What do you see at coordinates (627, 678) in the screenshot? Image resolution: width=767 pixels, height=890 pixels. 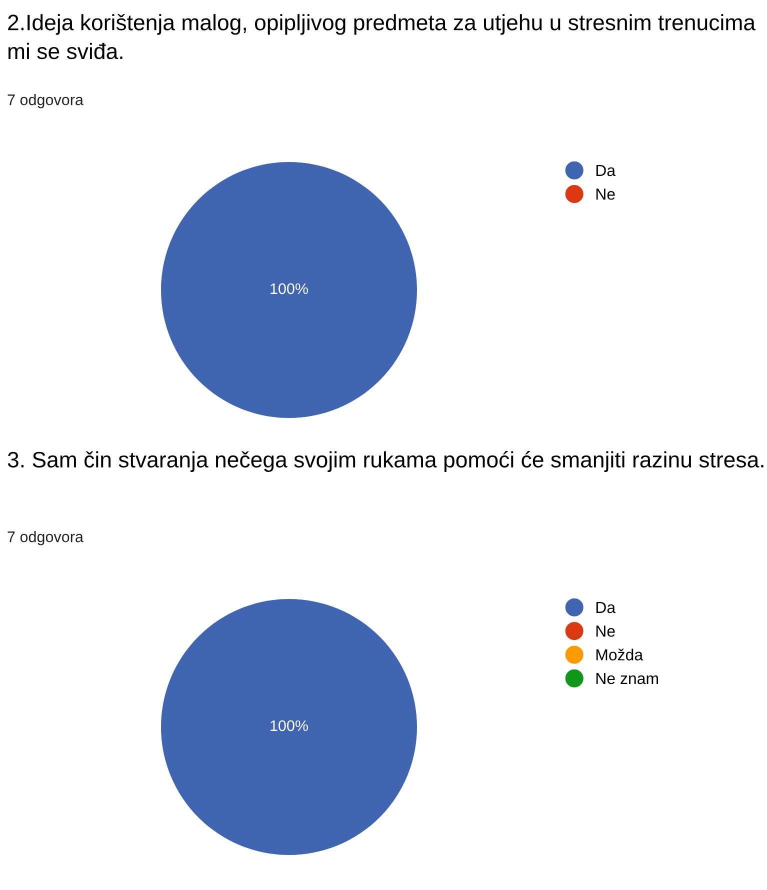 I see `legend-label: Ne znam` at bounding box center [627, 678].